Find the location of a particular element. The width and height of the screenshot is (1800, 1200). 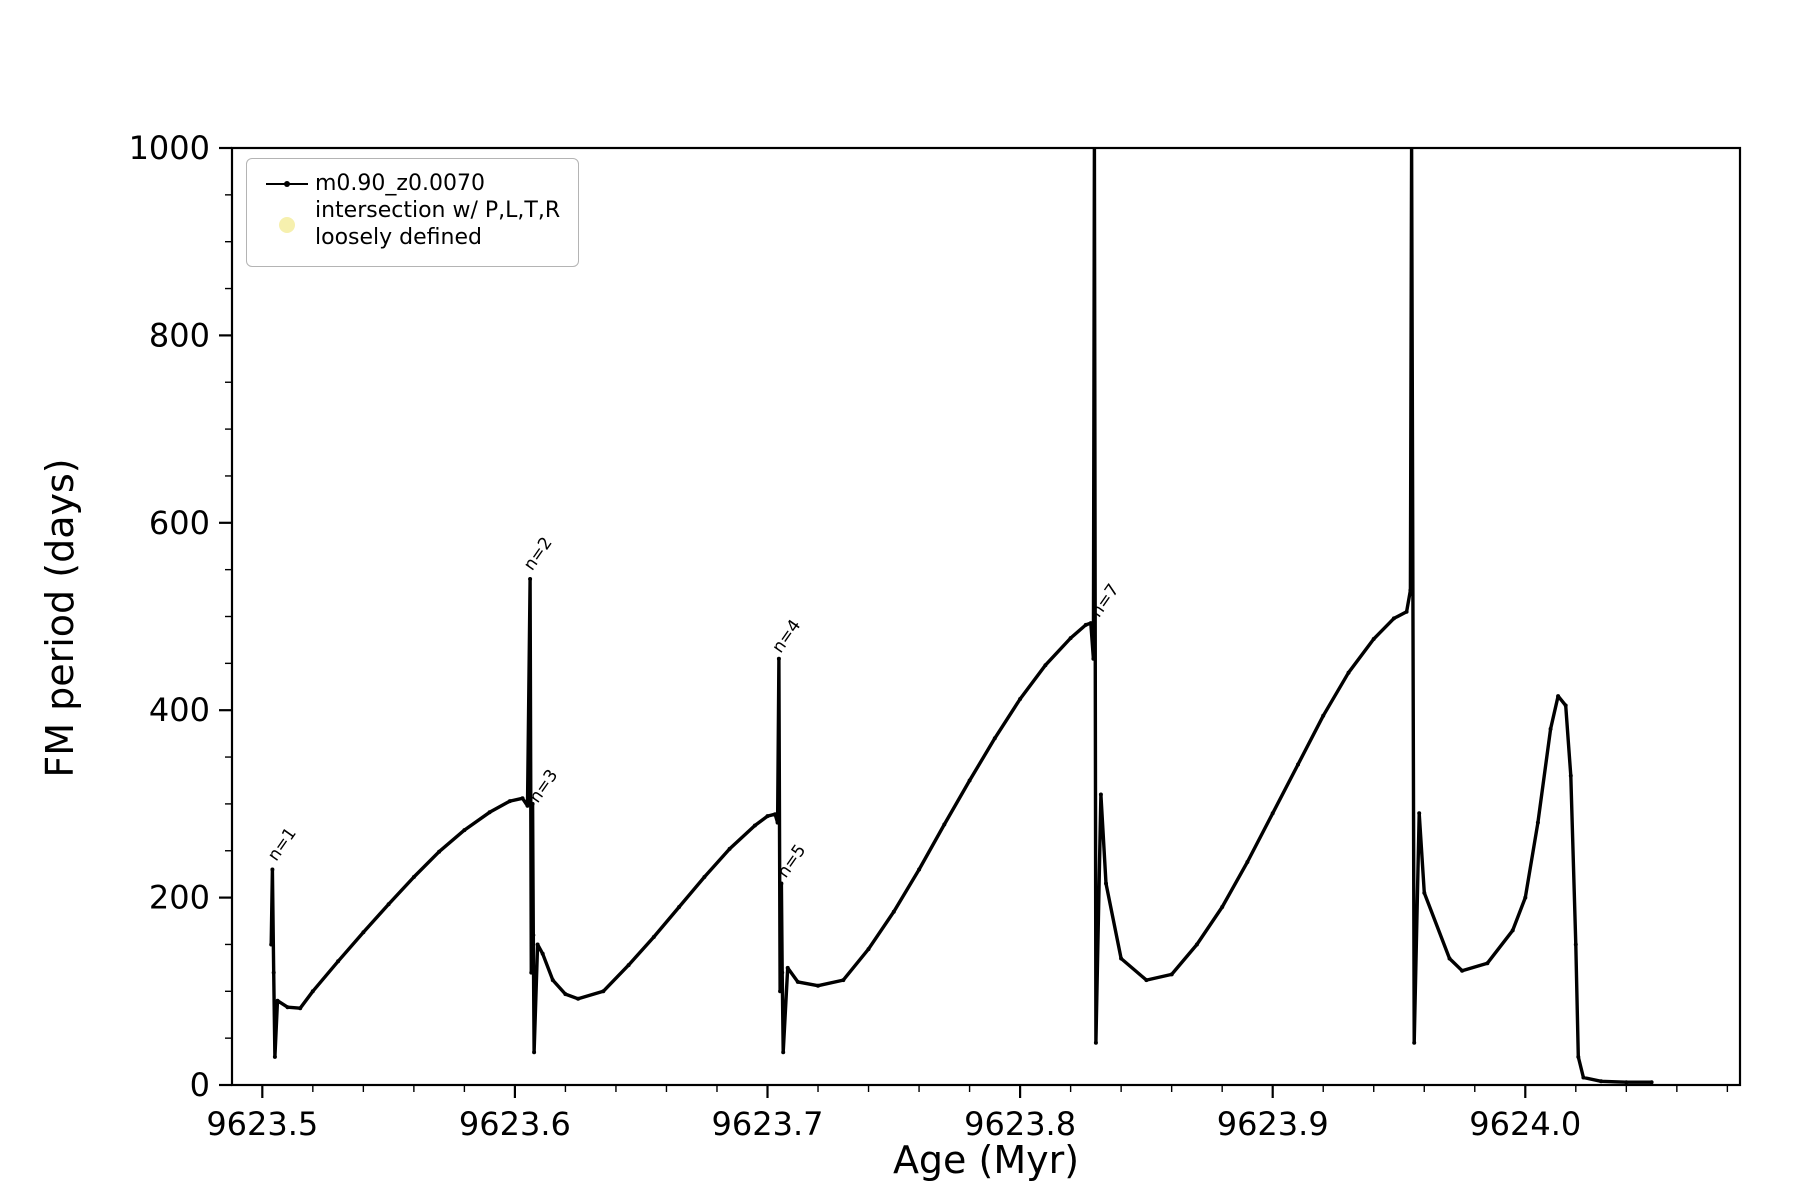

legend-series-label: m0.90_z0.0070 is located at coordinates (400, 183).